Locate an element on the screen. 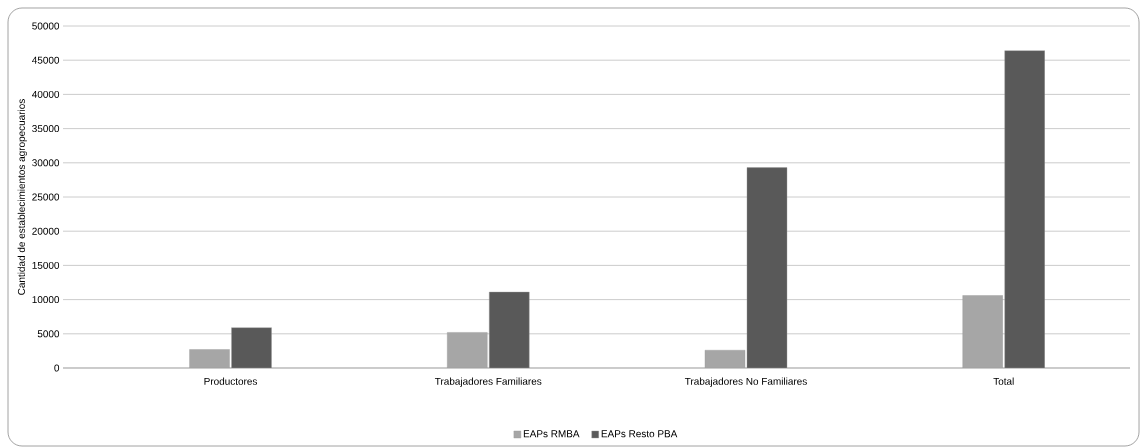 This screenshot has width=1141, height=448. y-tick-label: 10000 is located at coordinates (46, 300).